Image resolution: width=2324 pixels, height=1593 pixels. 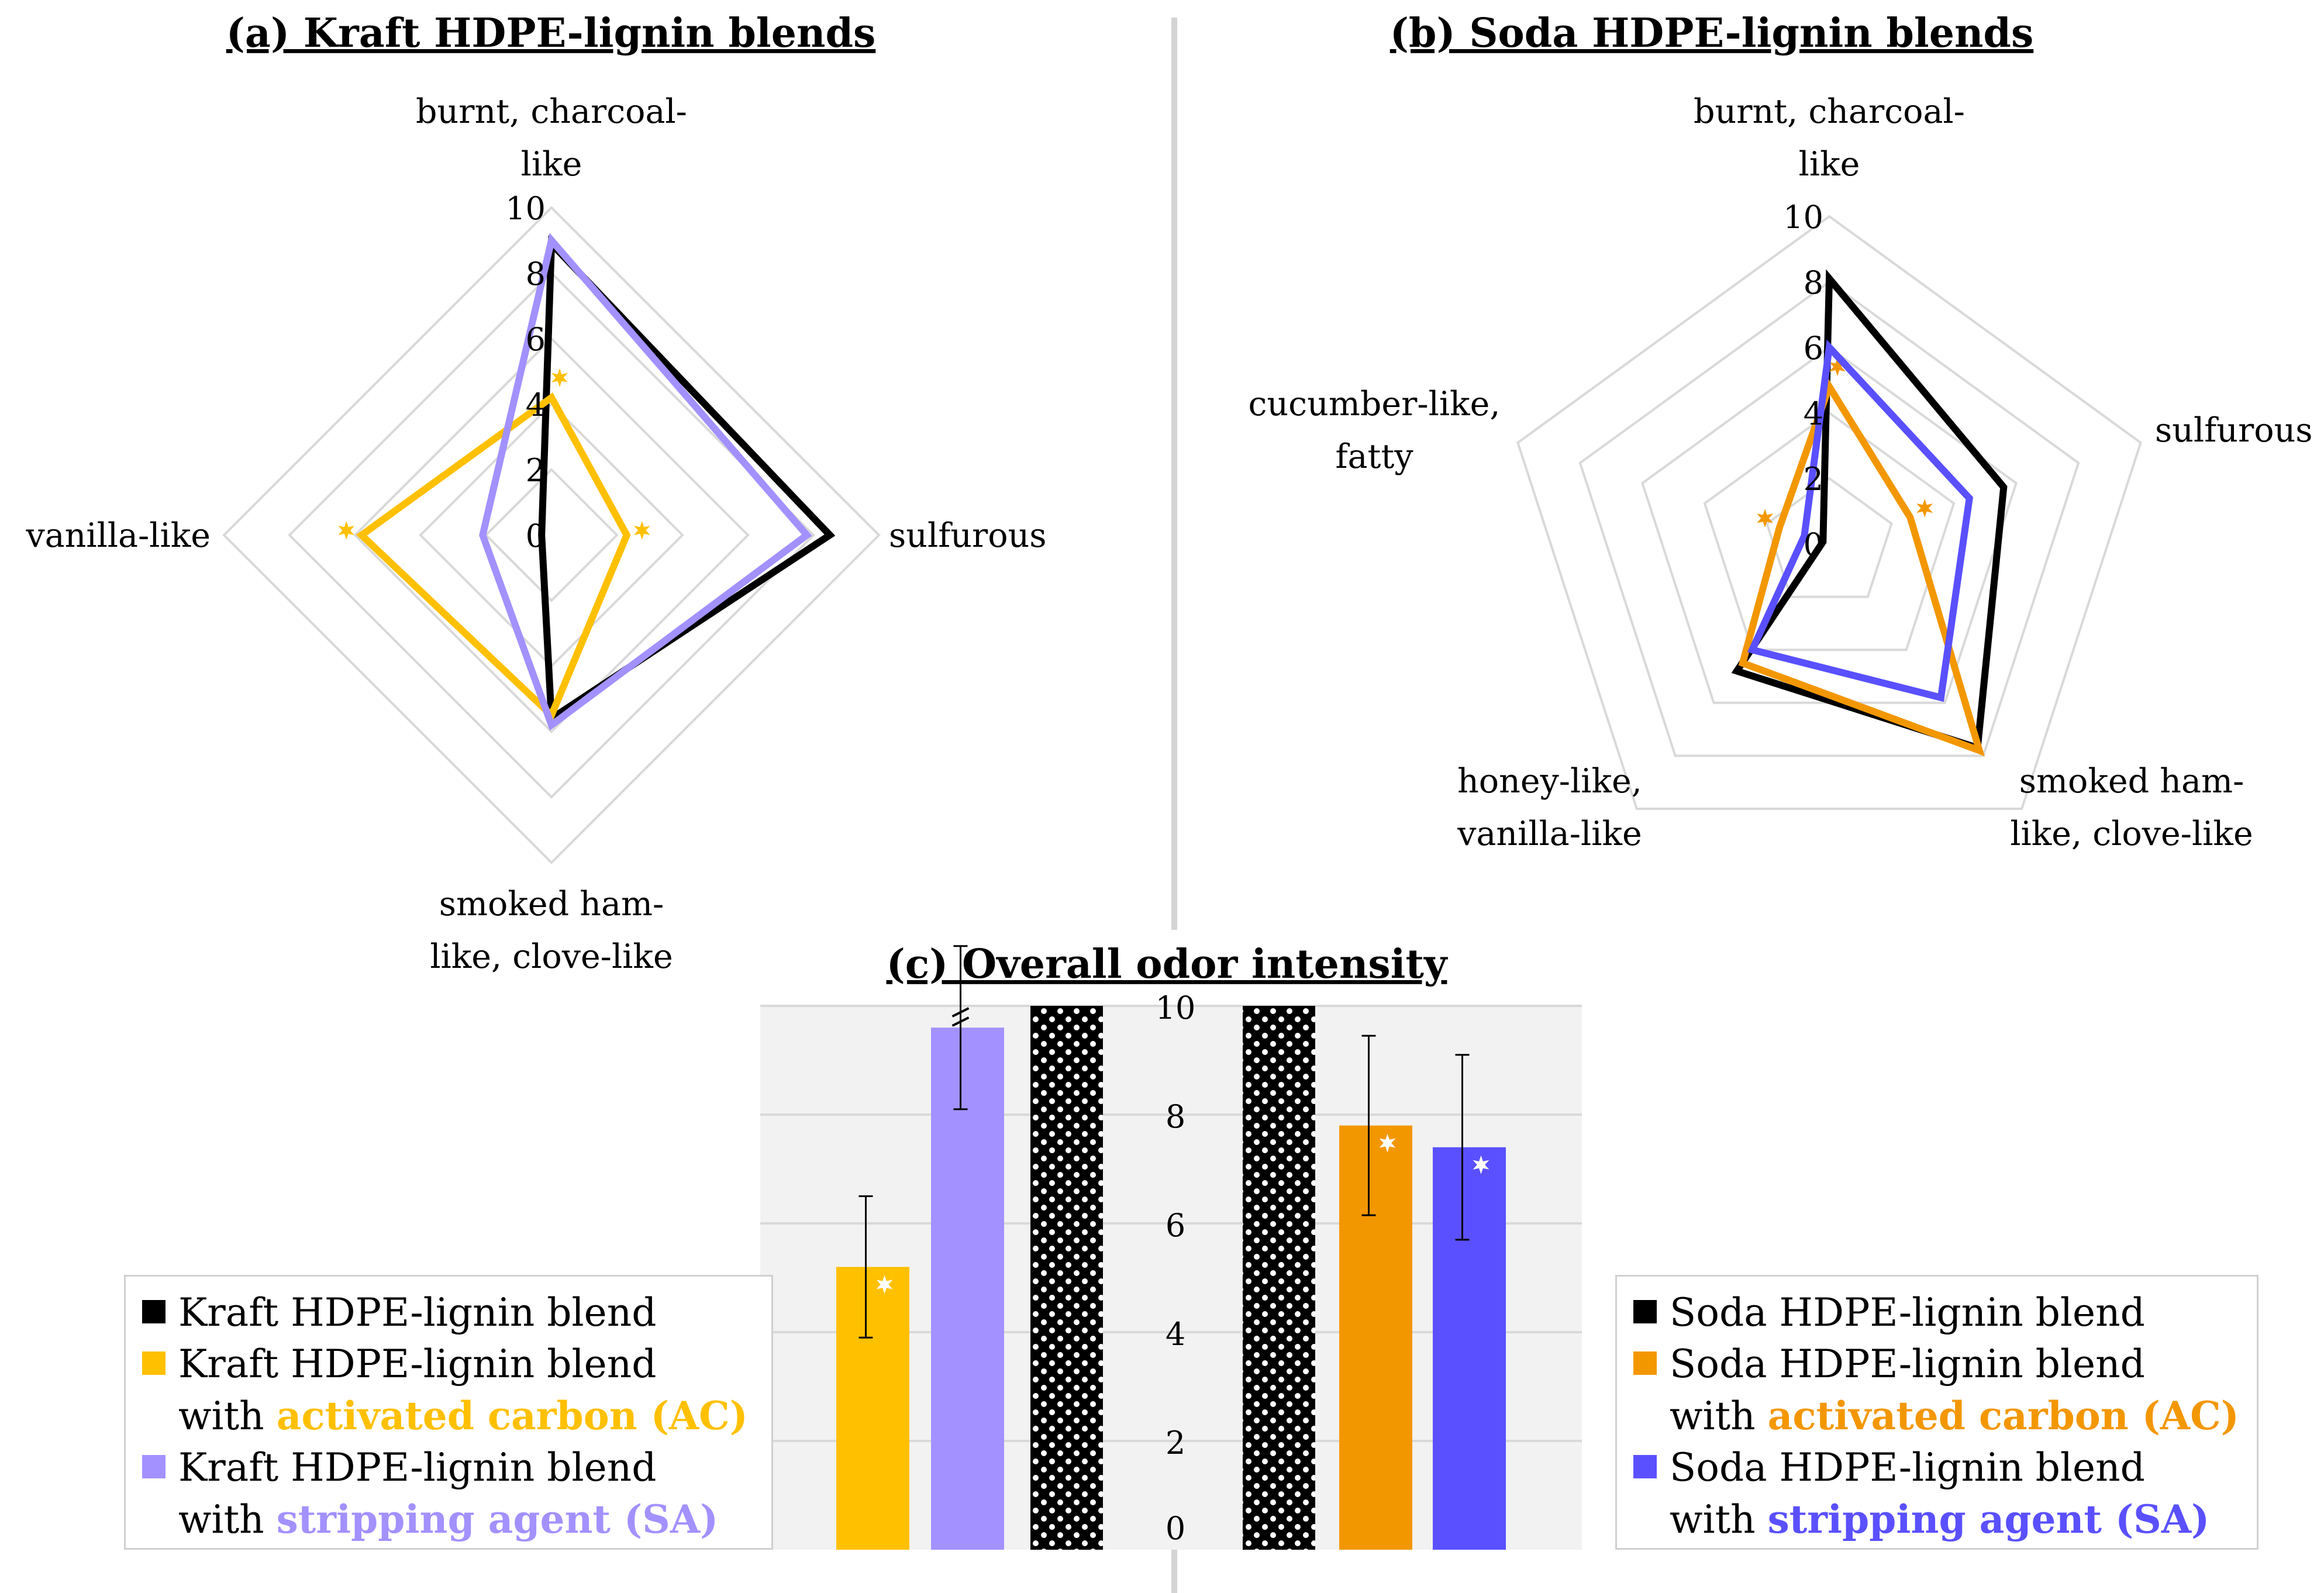 What do you see at coordinates (1171, 1248) in the screenshot?
I see `bar-chart-overall-intensity: 0 2 4 6 8 10` at bounding box center [1171, 1248].